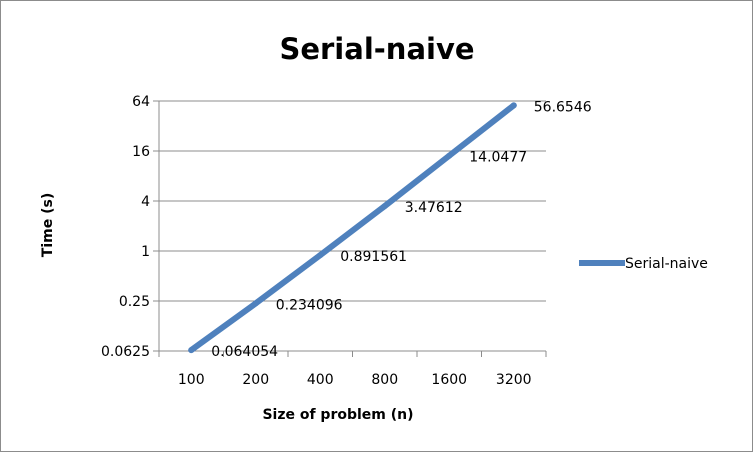  What do you see at coordinates (255, 380) in the screenshot?
I see `x-tick-label-1: 200` at bounding box center [255, 380].